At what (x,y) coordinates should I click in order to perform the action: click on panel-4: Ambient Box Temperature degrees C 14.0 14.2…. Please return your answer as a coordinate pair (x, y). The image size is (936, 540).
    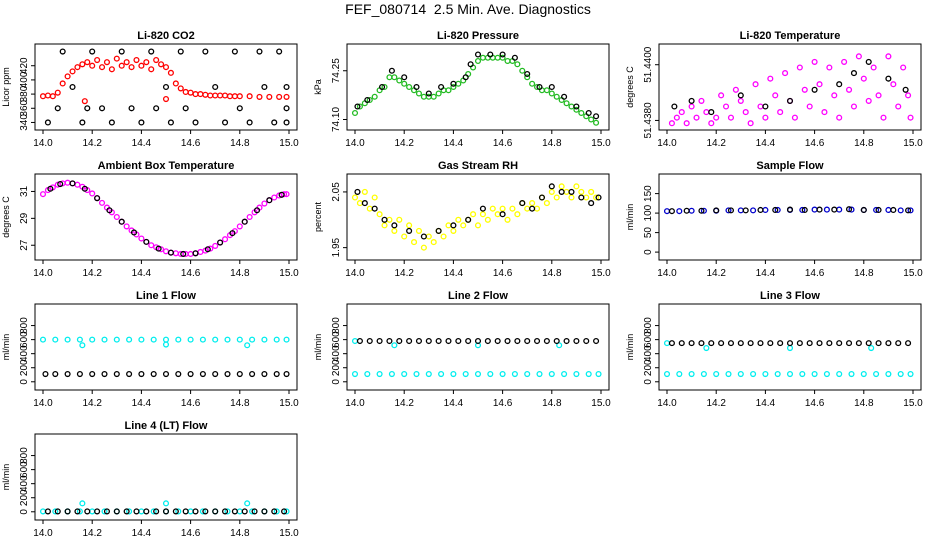
    Looking at the image, I should click on (150, 219).